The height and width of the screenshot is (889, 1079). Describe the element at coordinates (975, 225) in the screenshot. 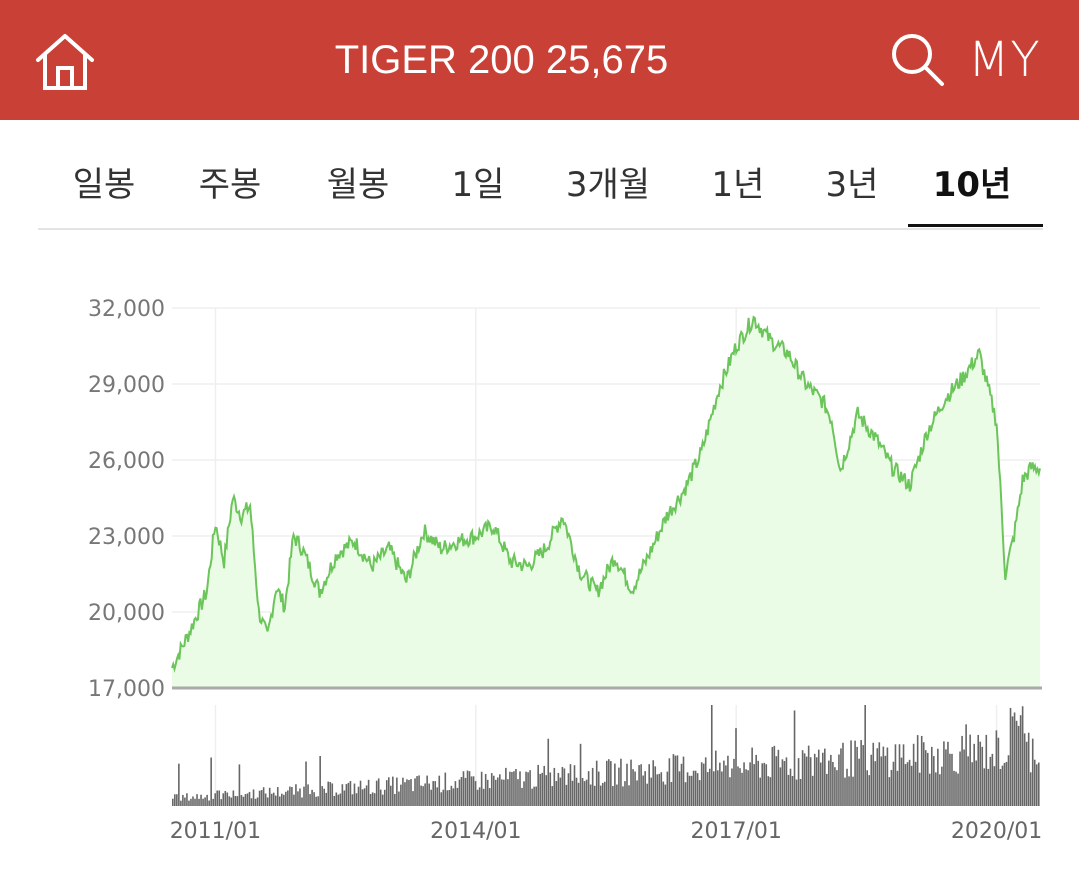

I see `active-tab-indicator` at that location.